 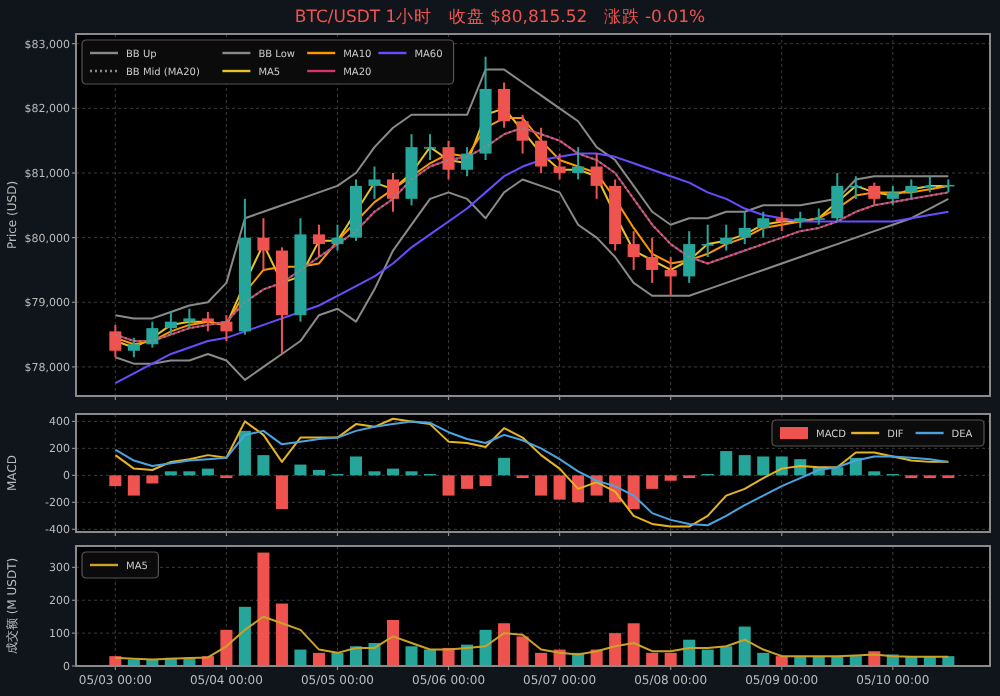 What do you see at coordinates (500, 17) in the screenshot?
I see `chart-title: BTC/USDT 1小时 收盘 $80,815.52 涨跌 -0.01%` at bounding box center [500, 17].